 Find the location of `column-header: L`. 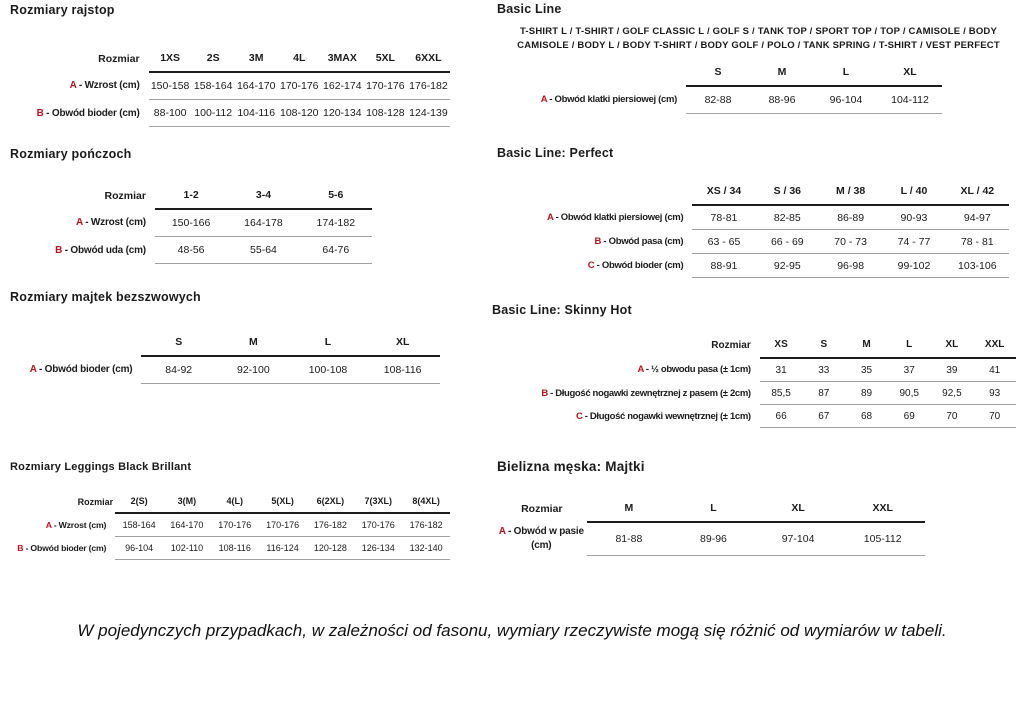

column-header: L is located at coordinates (713, 510).